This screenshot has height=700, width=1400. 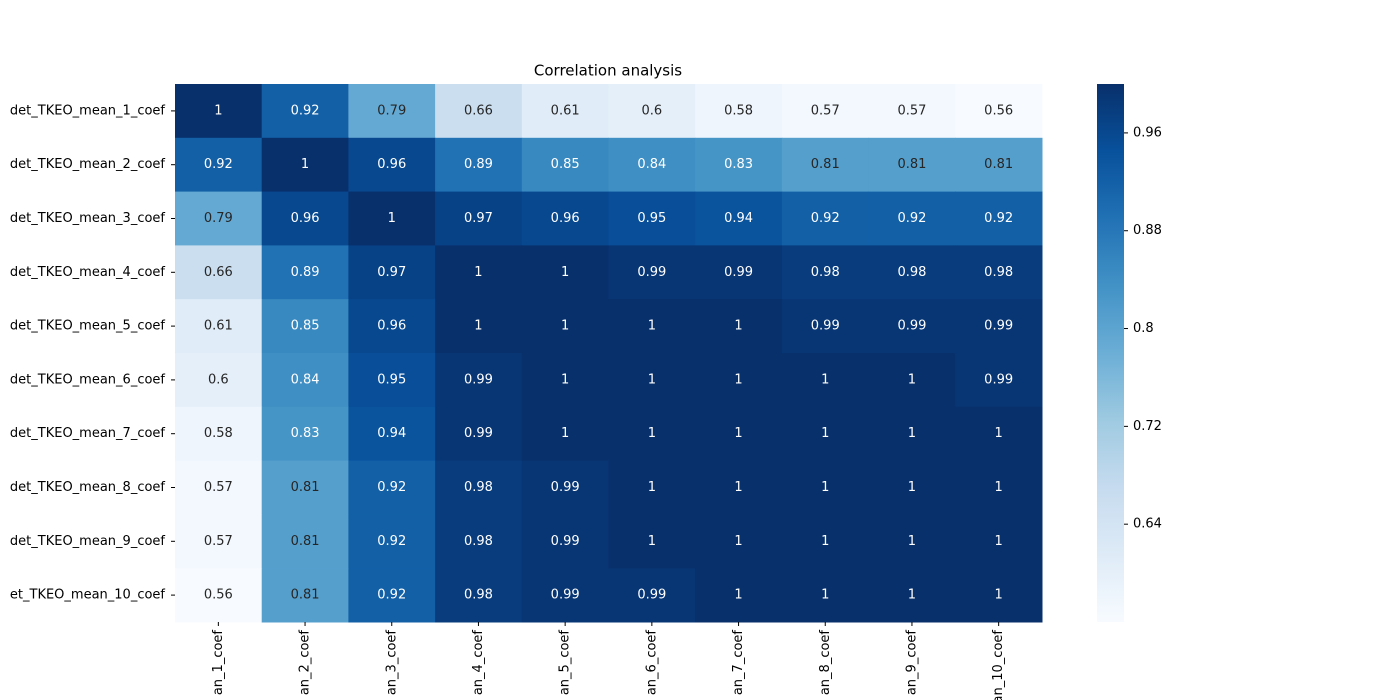 What do you see at coordinates (87, 164) in the screenshot?
I see `y-tick-label: det_TKEO_mean_2_coef` at bounding box center [87, 164].